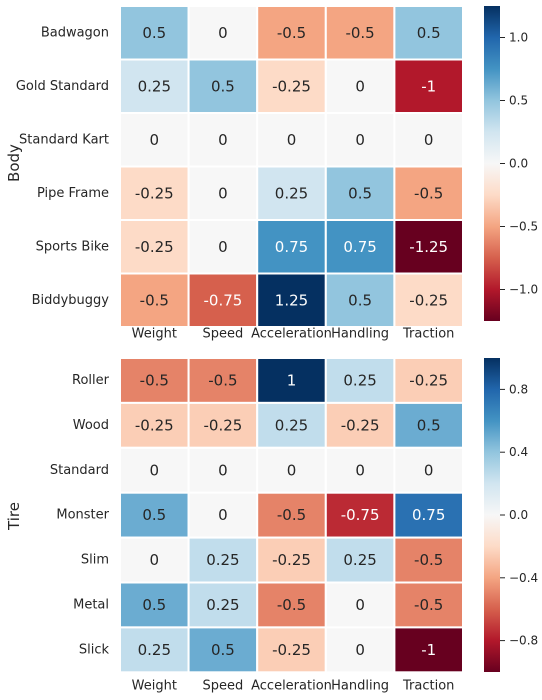 The width and height of the screenshot is (542, 700). I want to click on row-label-slim: Slim, so click(95, 560).